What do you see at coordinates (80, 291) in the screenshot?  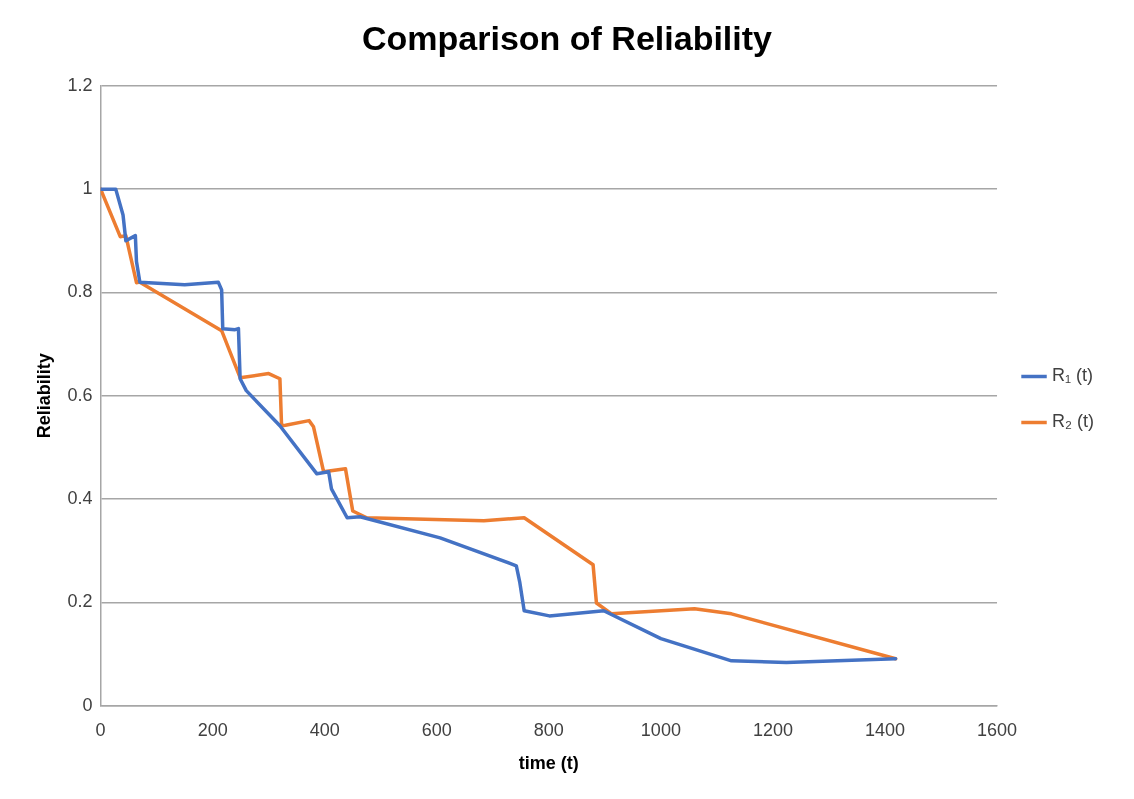 I see `y-tick-label: 0.8` at bounding box center [80, 291].